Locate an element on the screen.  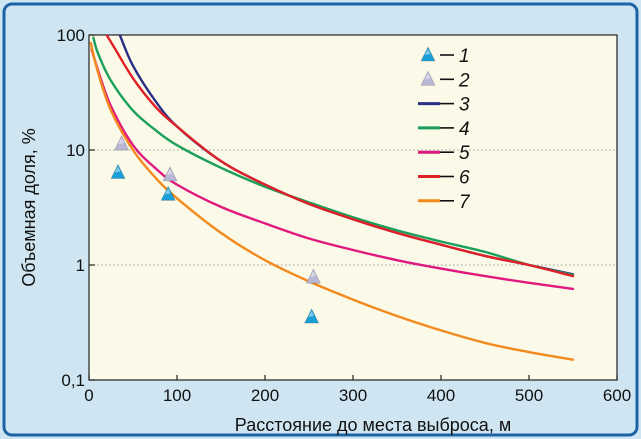
legend-label-6: 6 is located at coordinates (464, 178).